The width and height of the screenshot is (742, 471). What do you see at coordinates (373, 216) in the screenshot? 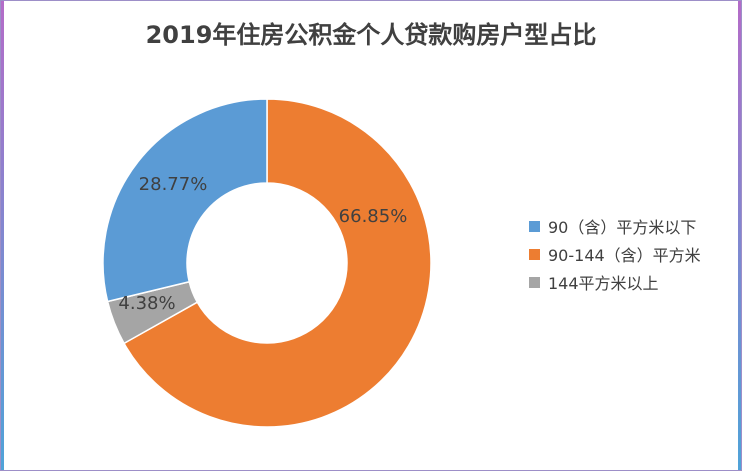
I see `data-label: 66.85%` at bounding box center [373, 216].